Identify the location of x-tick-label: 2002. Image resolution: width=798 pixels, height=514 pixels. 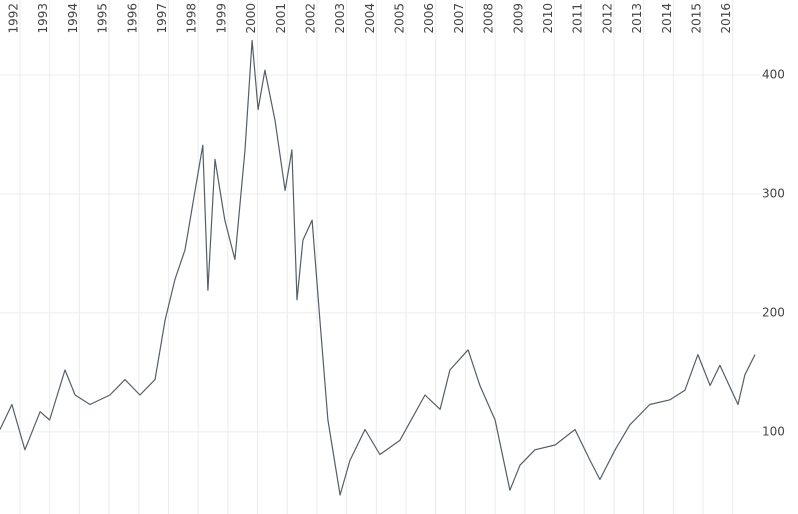
(310, 18).